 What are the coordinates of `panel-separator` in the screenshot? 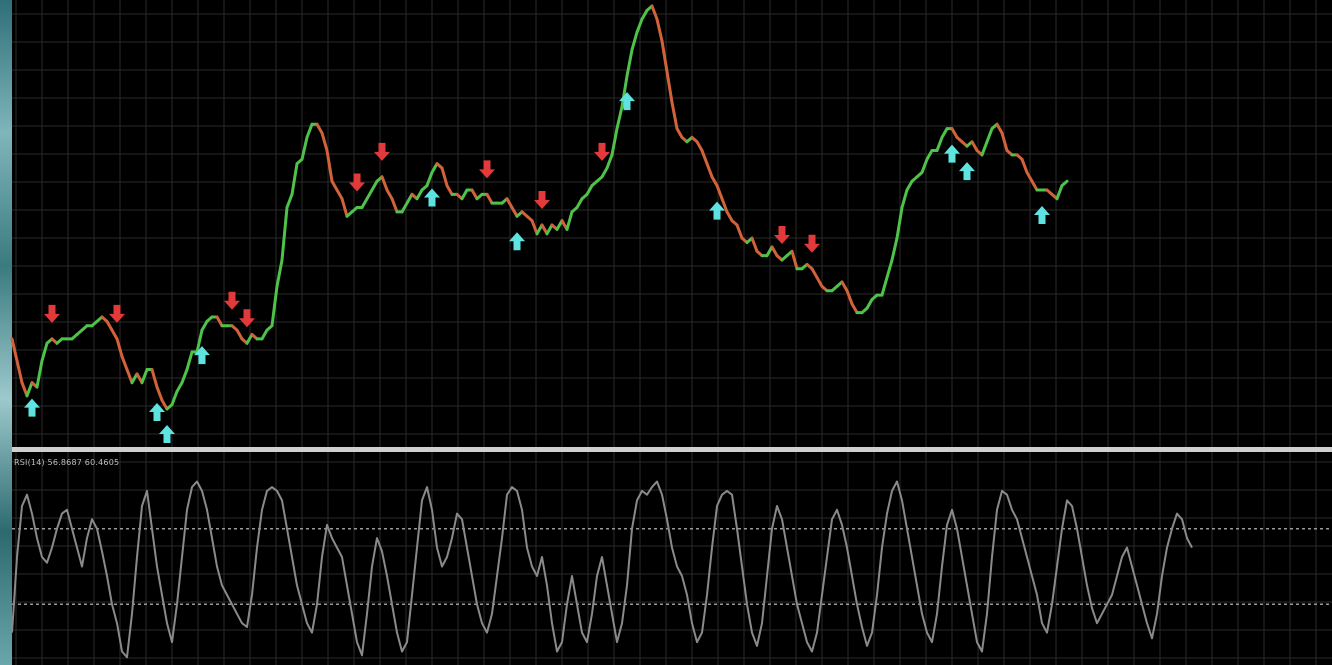 It's located at (672, 449).